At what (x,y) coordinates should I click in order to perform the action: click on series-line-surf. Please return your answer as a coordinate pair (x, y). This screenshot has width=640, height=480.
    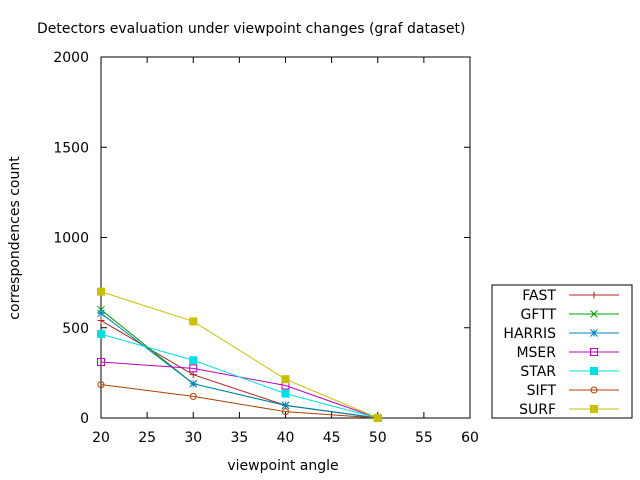
    Looking at the image, I should click on (239, 355).